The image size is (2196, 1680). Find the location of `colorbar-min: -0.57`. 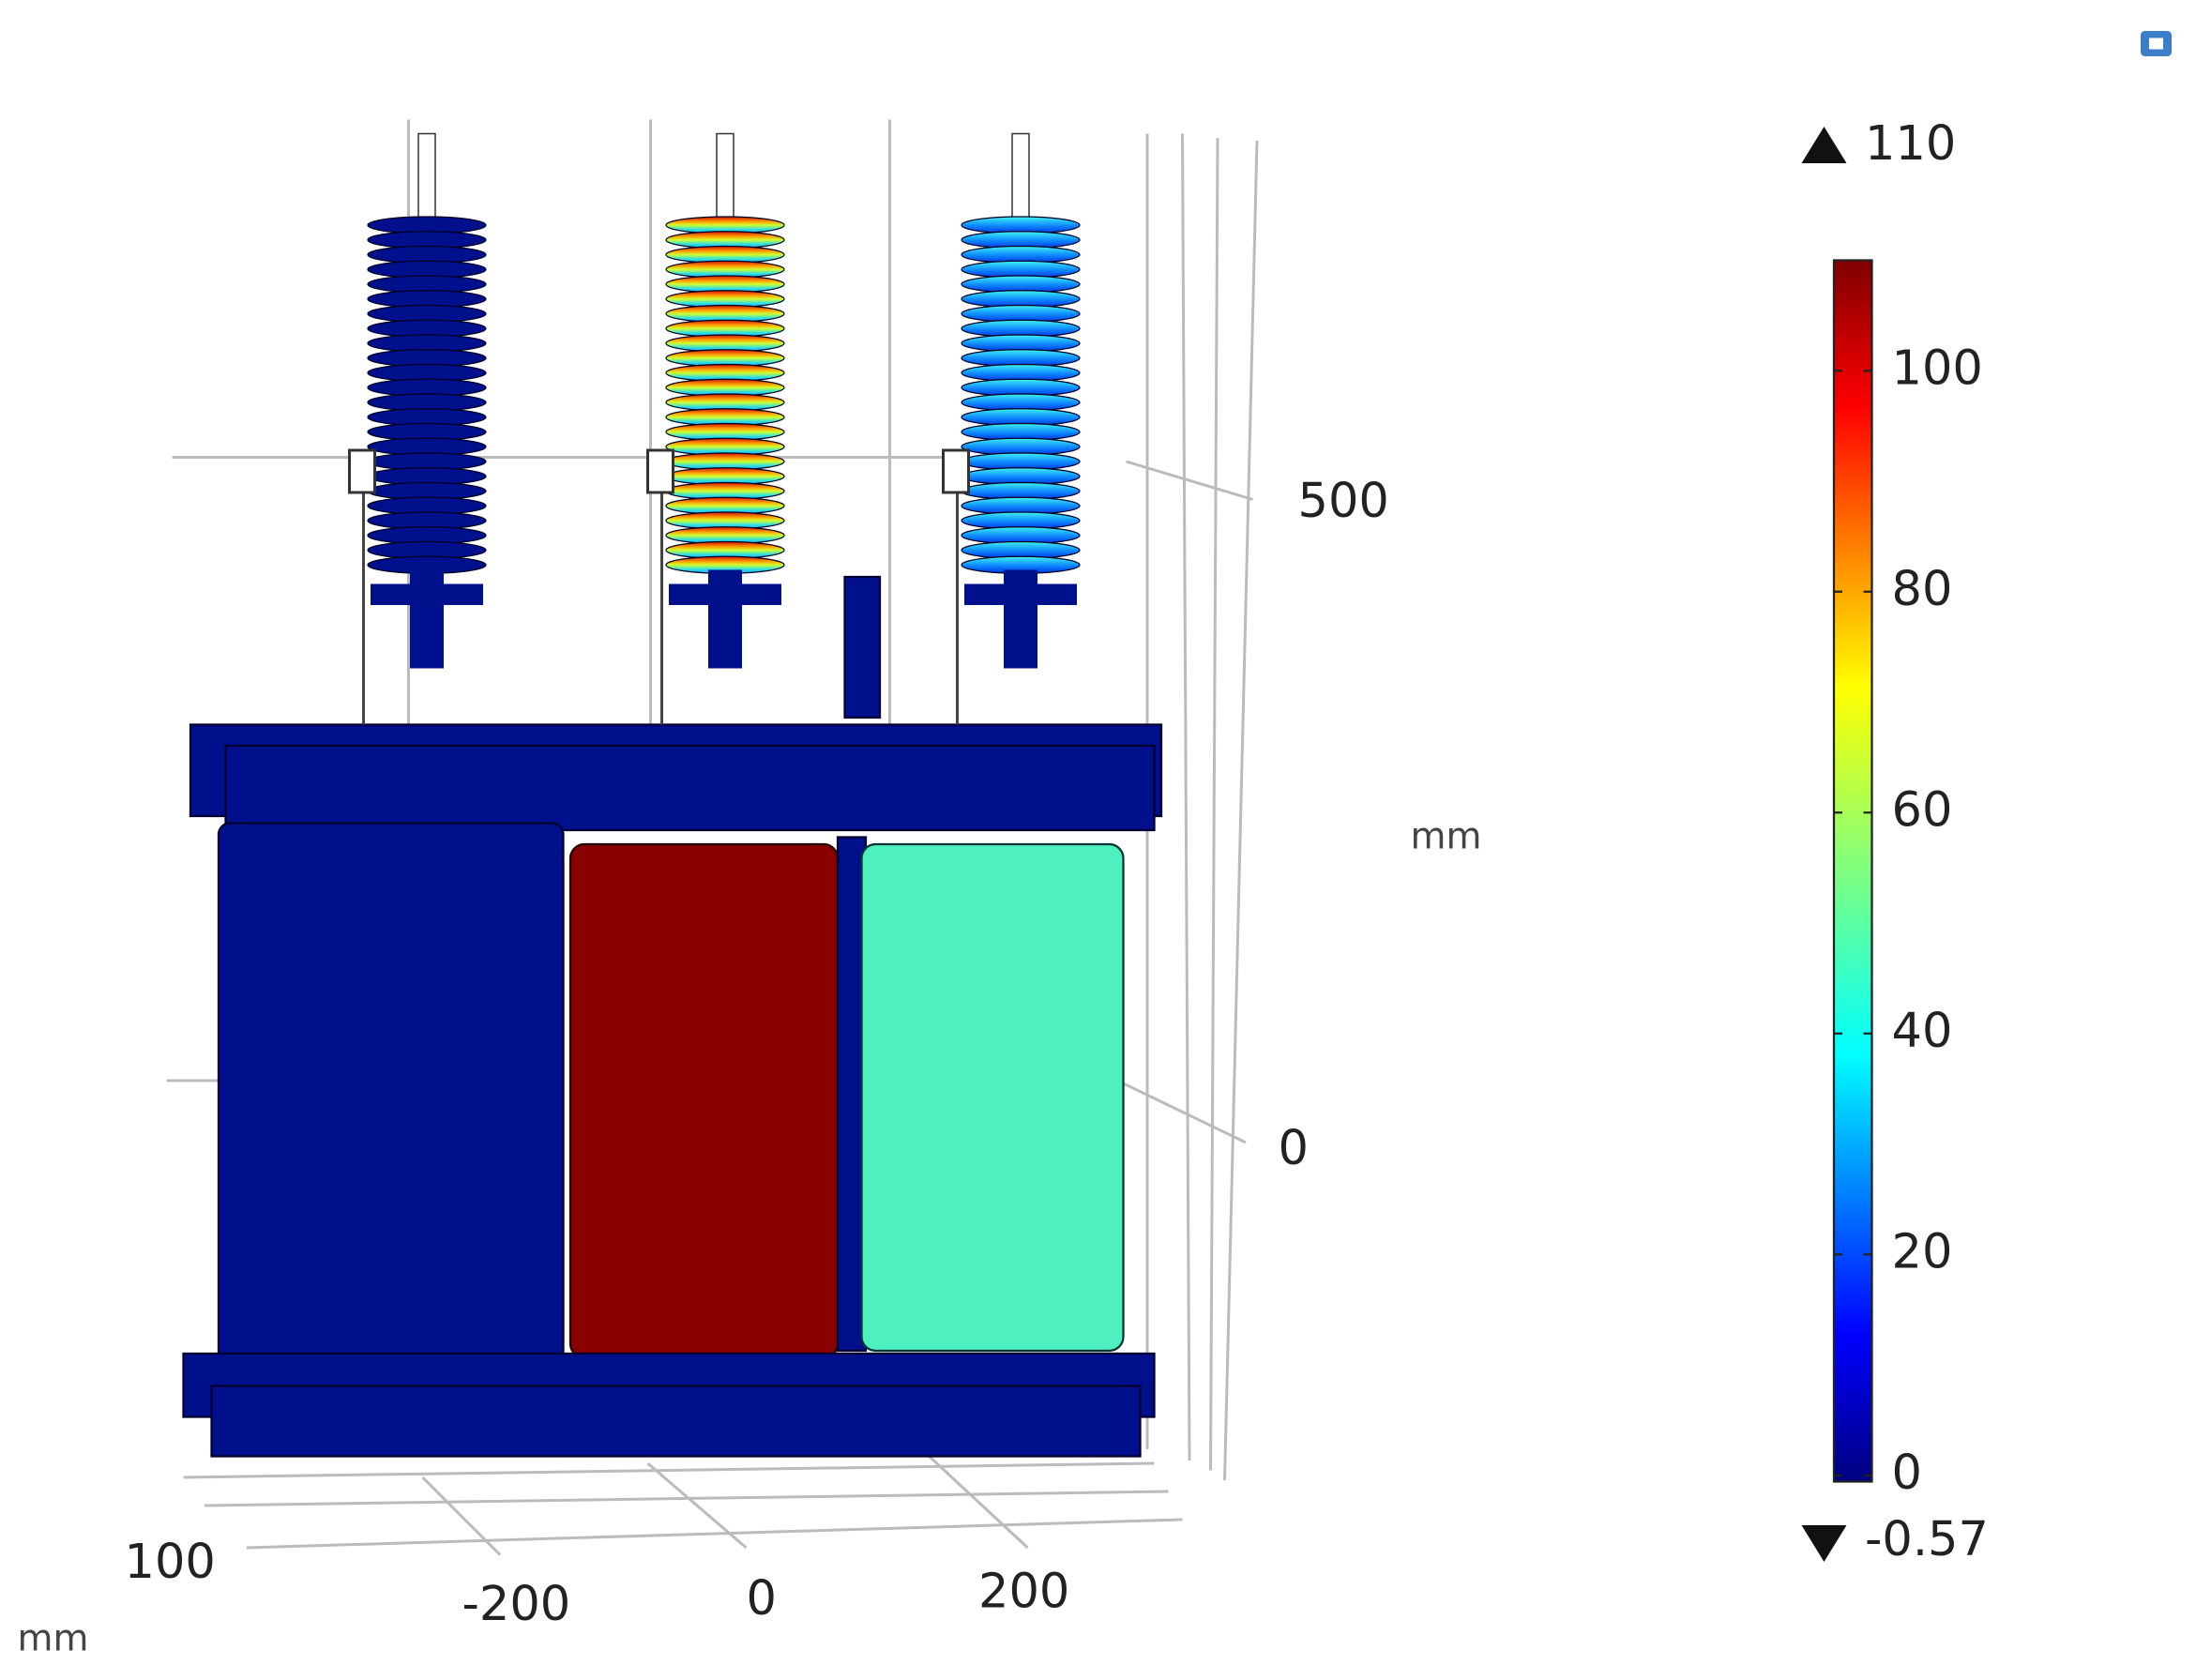

colorbar-min: -0.57 is located at coordinates (1927, 1539).